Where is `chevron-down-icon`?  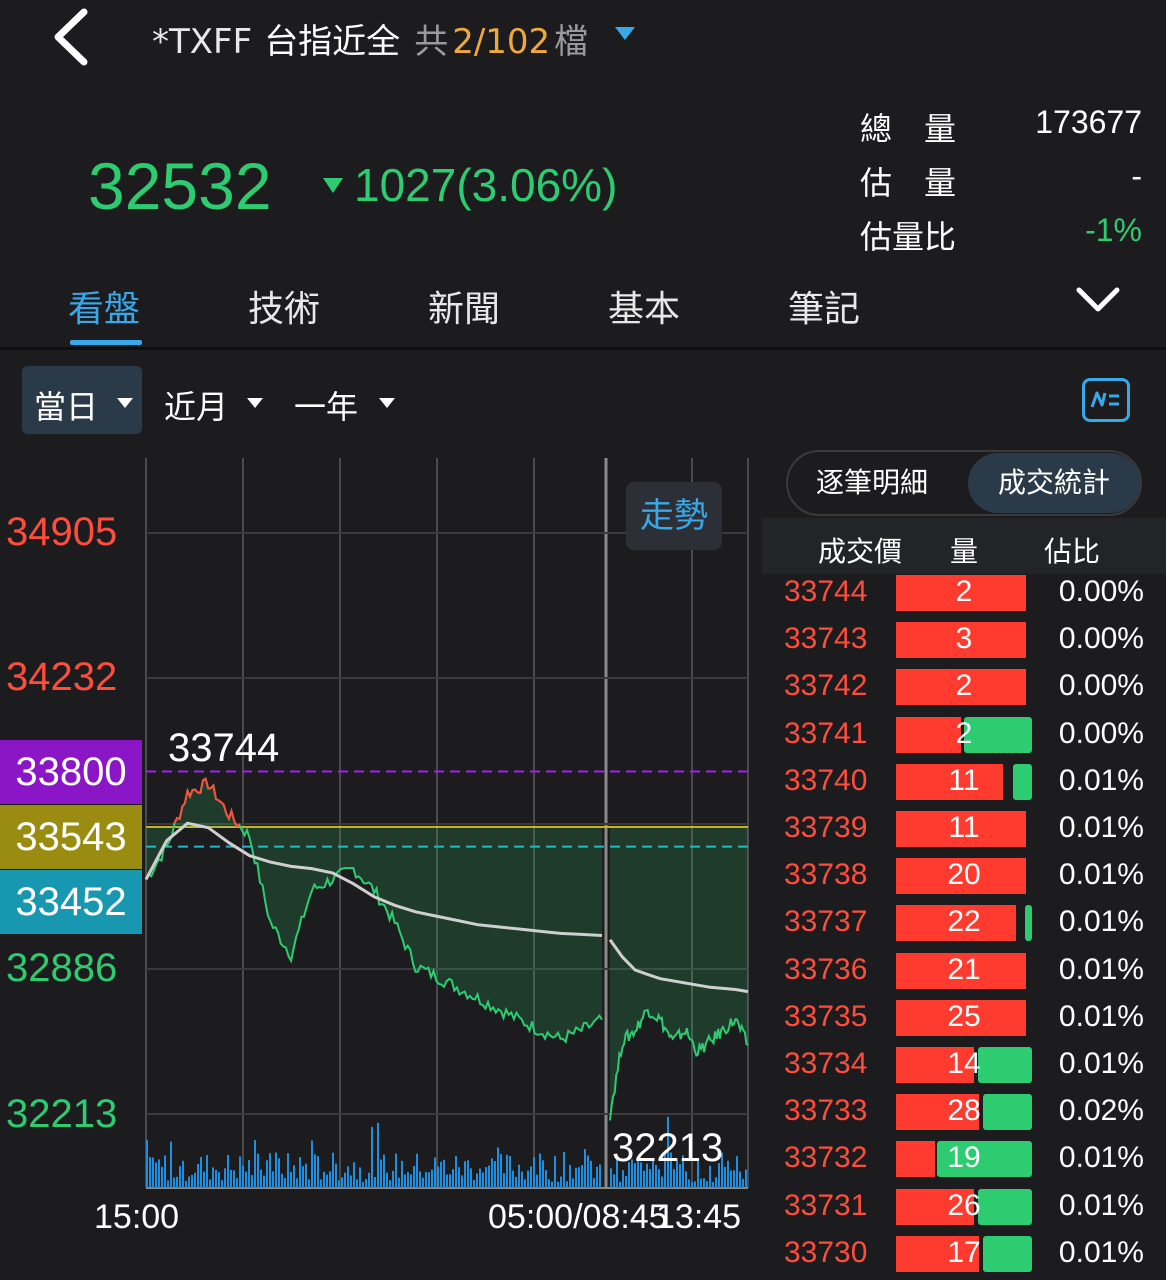 chevron-down-icon is located at coordinates (1098, 302).